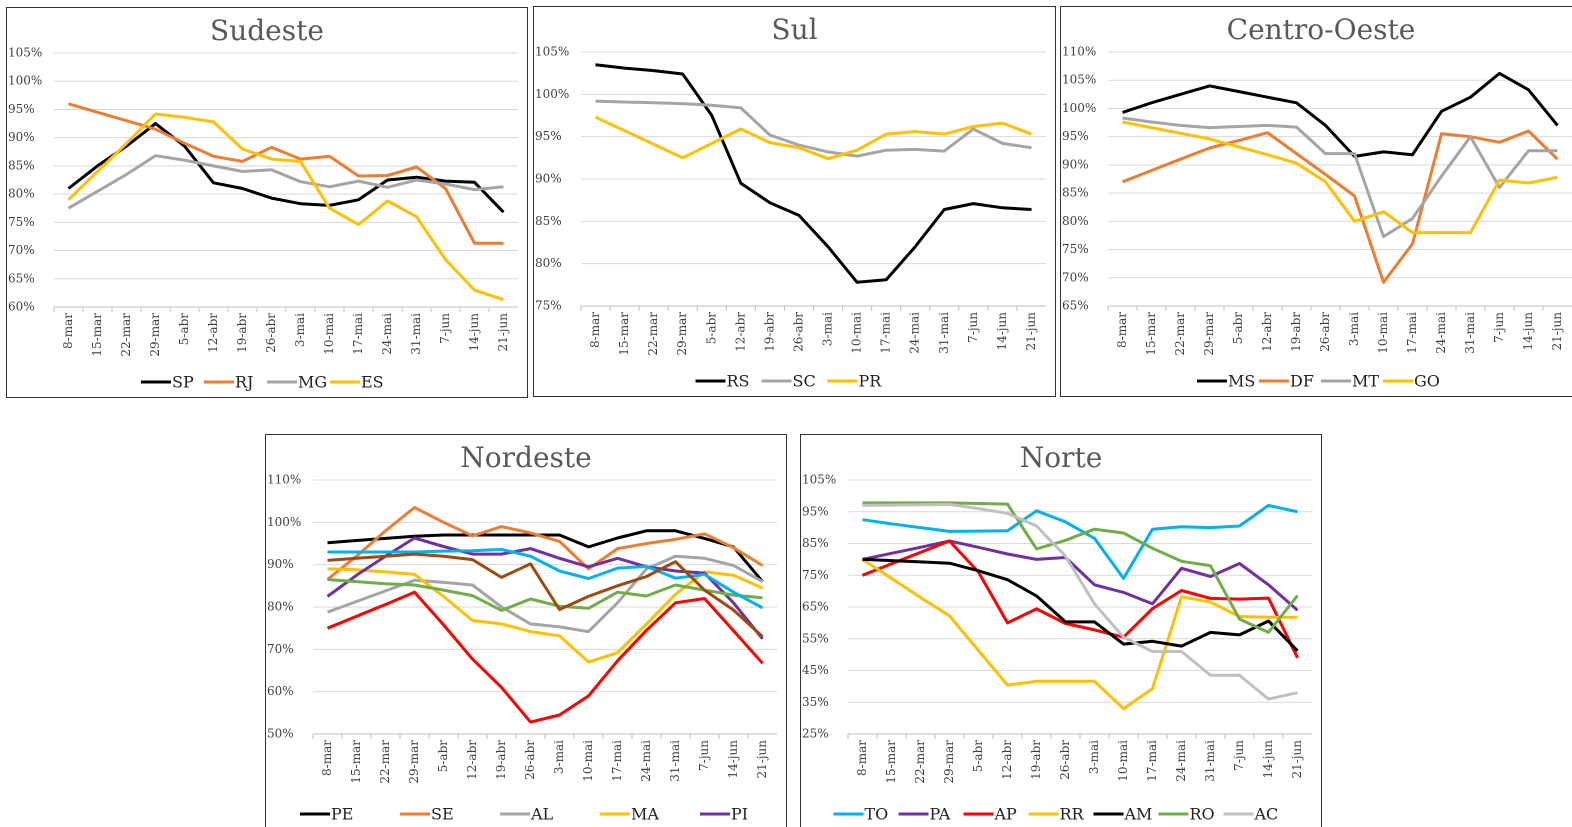 The width and height of the screenshot is (1572, 827). Describe the element at coordinates (442, 814) in the screenshot. I see `legend-label: SE` at that location.